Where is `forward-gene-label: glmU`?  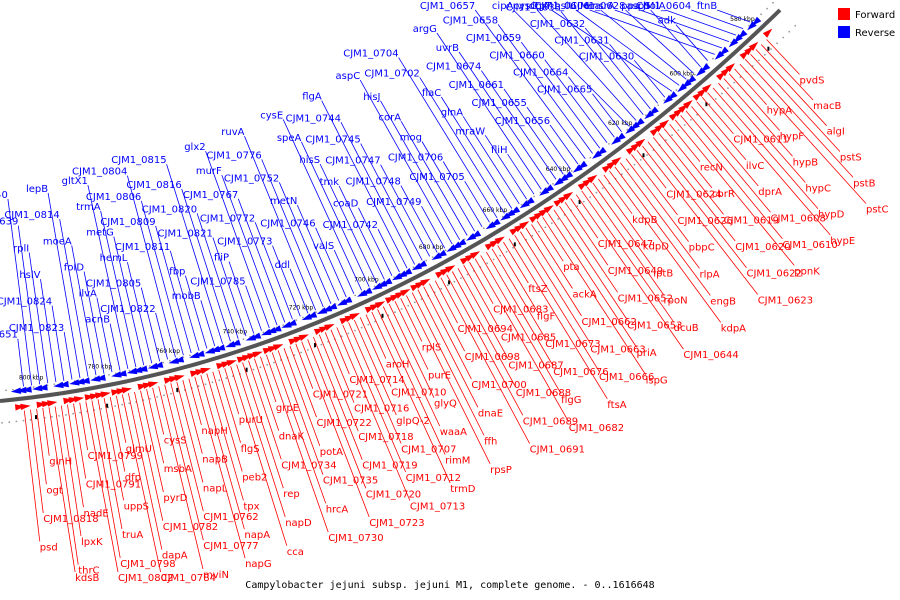 forward-gene-label: glmU is located at coordinates (139, 449).